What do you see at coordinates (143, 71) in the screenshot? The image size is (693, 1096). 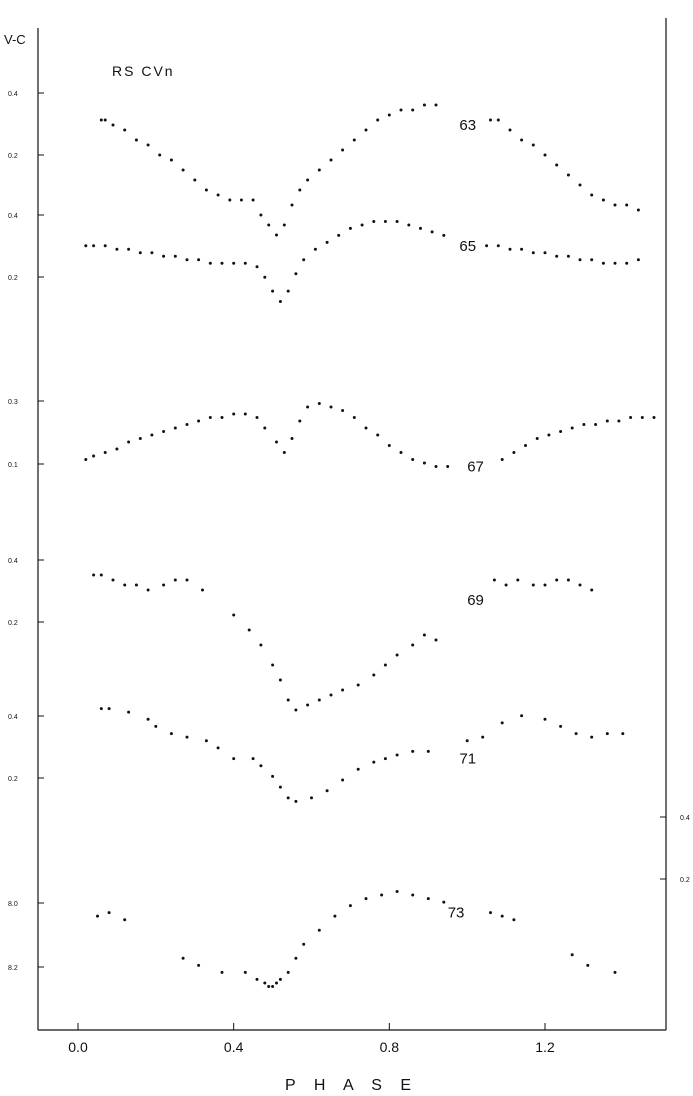 I see `chart-title: RS CVn` at bounding box center [143, 71].